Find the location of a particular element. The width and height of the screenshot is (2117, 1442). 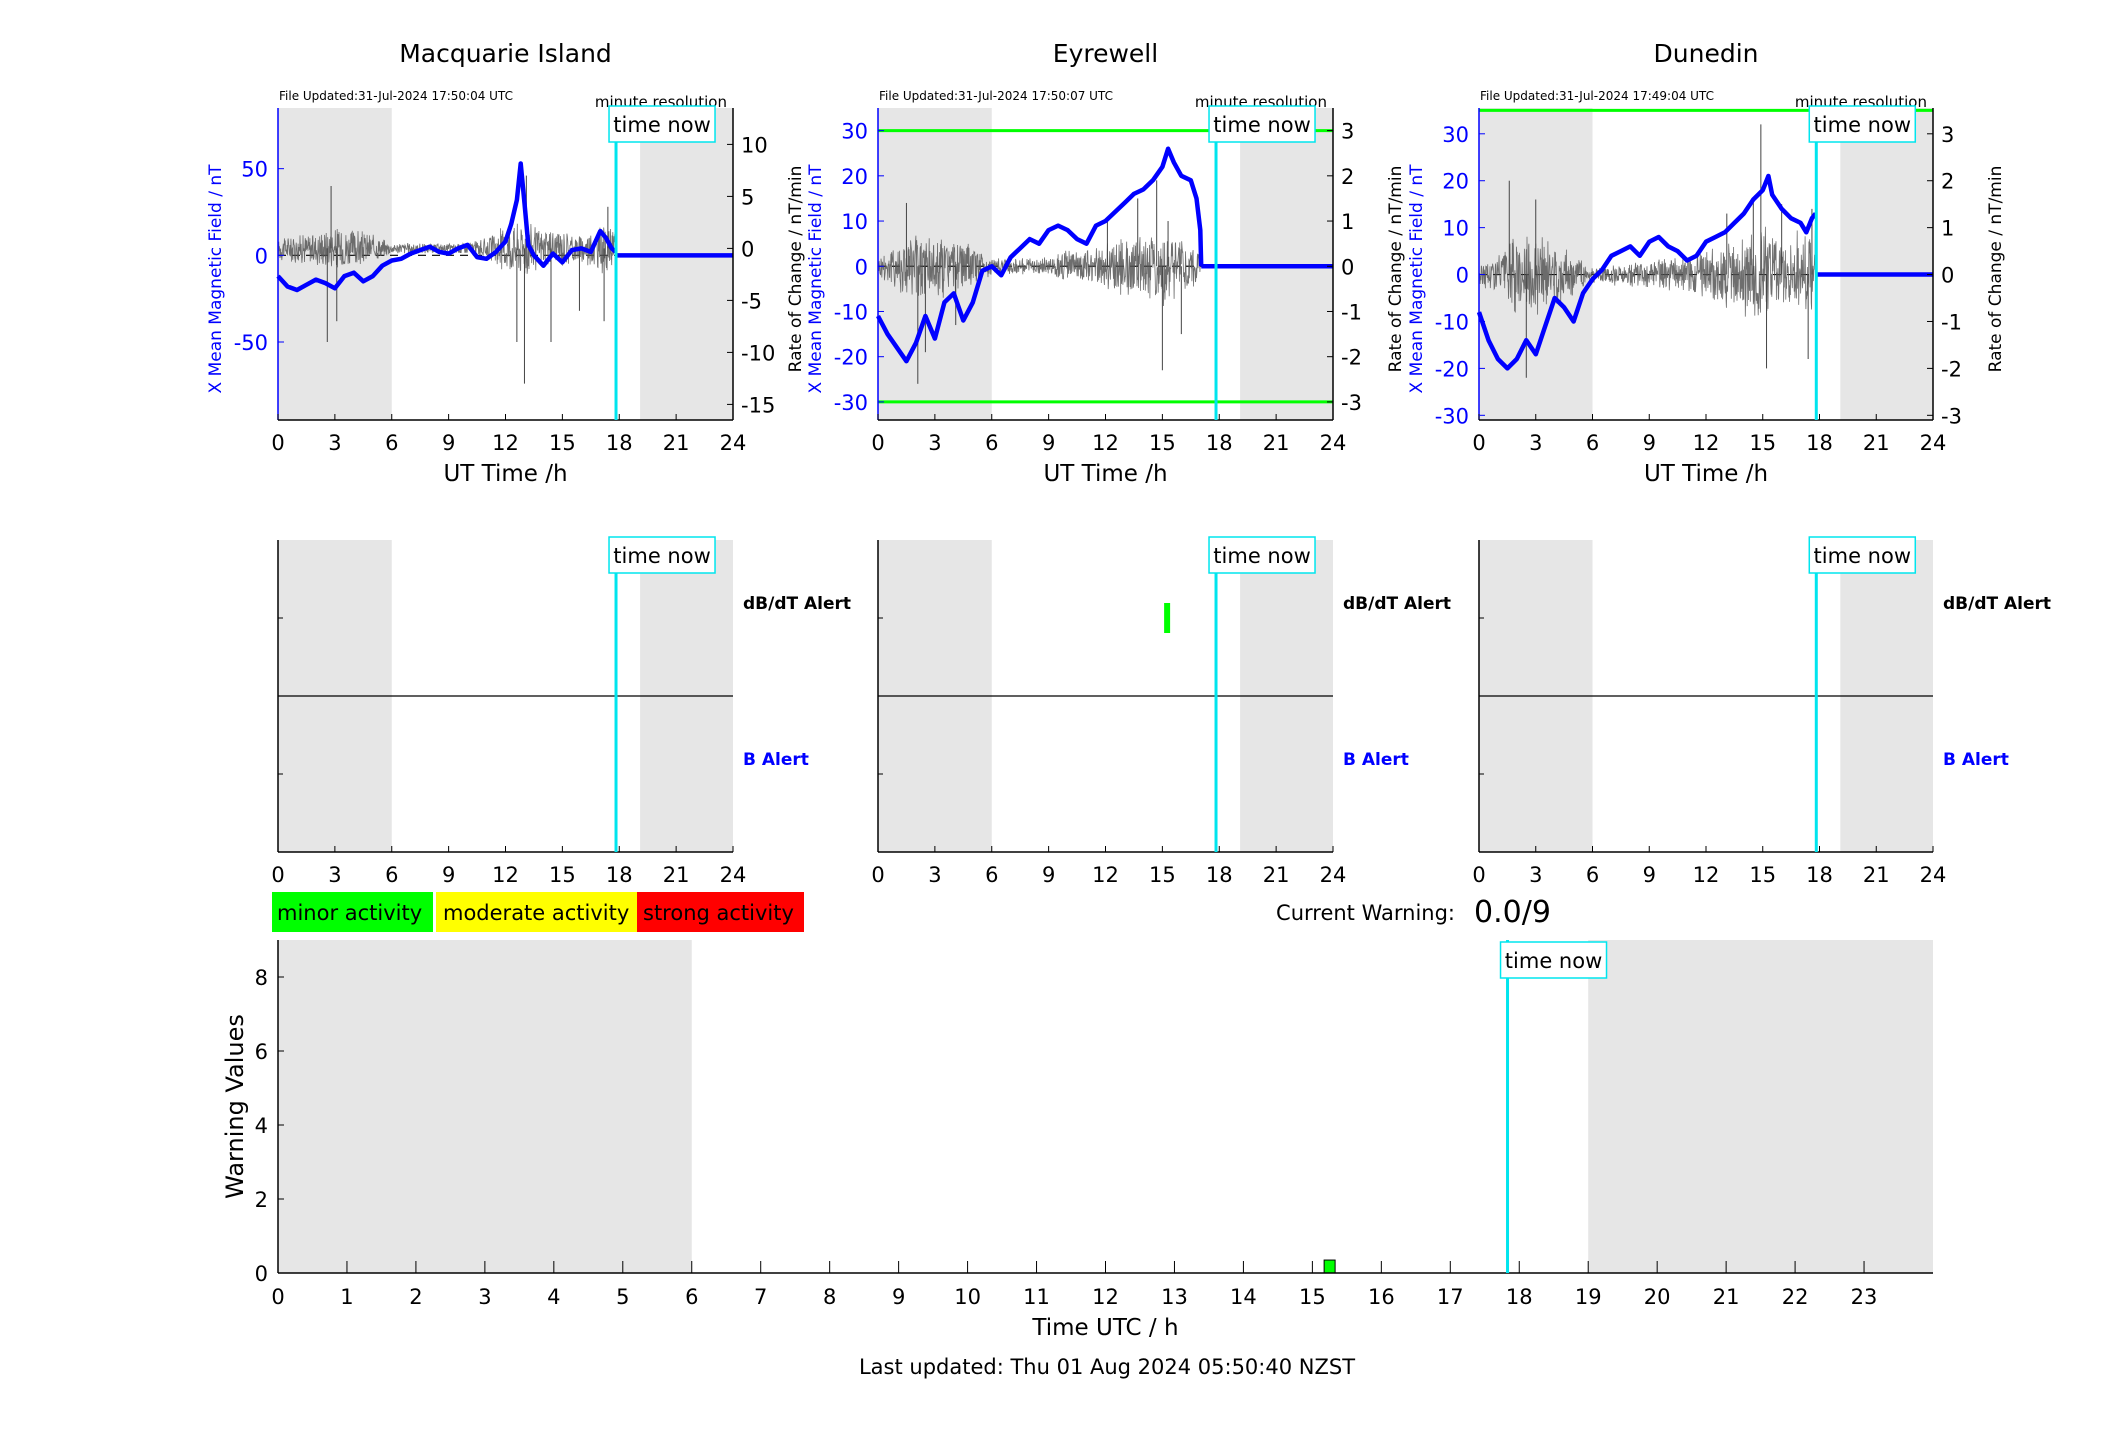

warning-time-now-box is located at coordinates (1553, 960).